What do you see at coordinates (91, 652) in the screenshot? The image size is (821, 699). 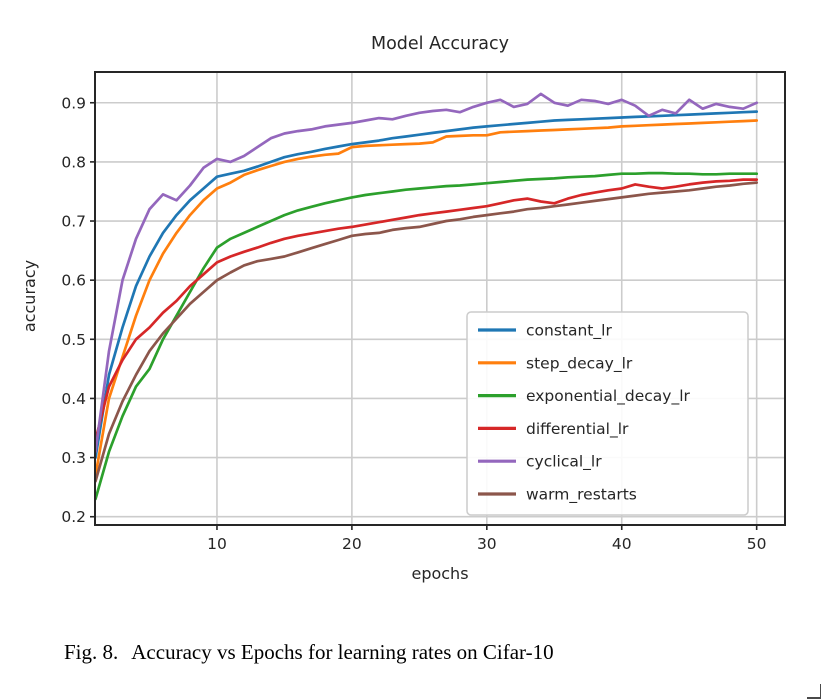 I see `figure-caption-label: Fig. 8.` at bounding box center [91, 652].